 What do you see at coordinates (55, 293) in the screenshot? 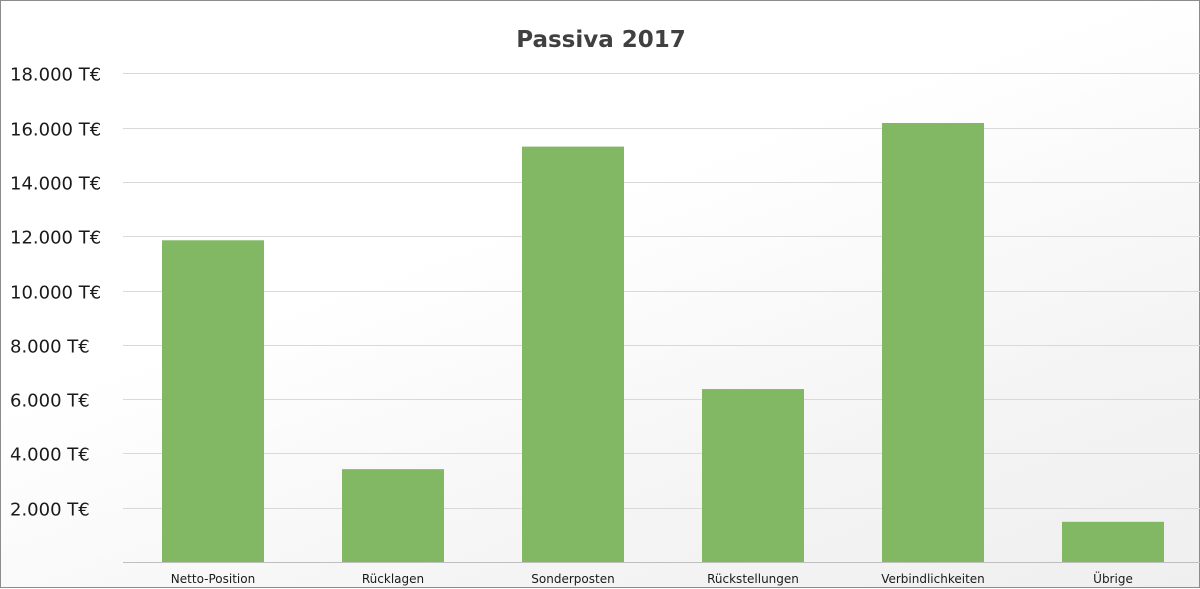
I see `y-tick-label: 10.000 T€` at bounding box center [55, 293].